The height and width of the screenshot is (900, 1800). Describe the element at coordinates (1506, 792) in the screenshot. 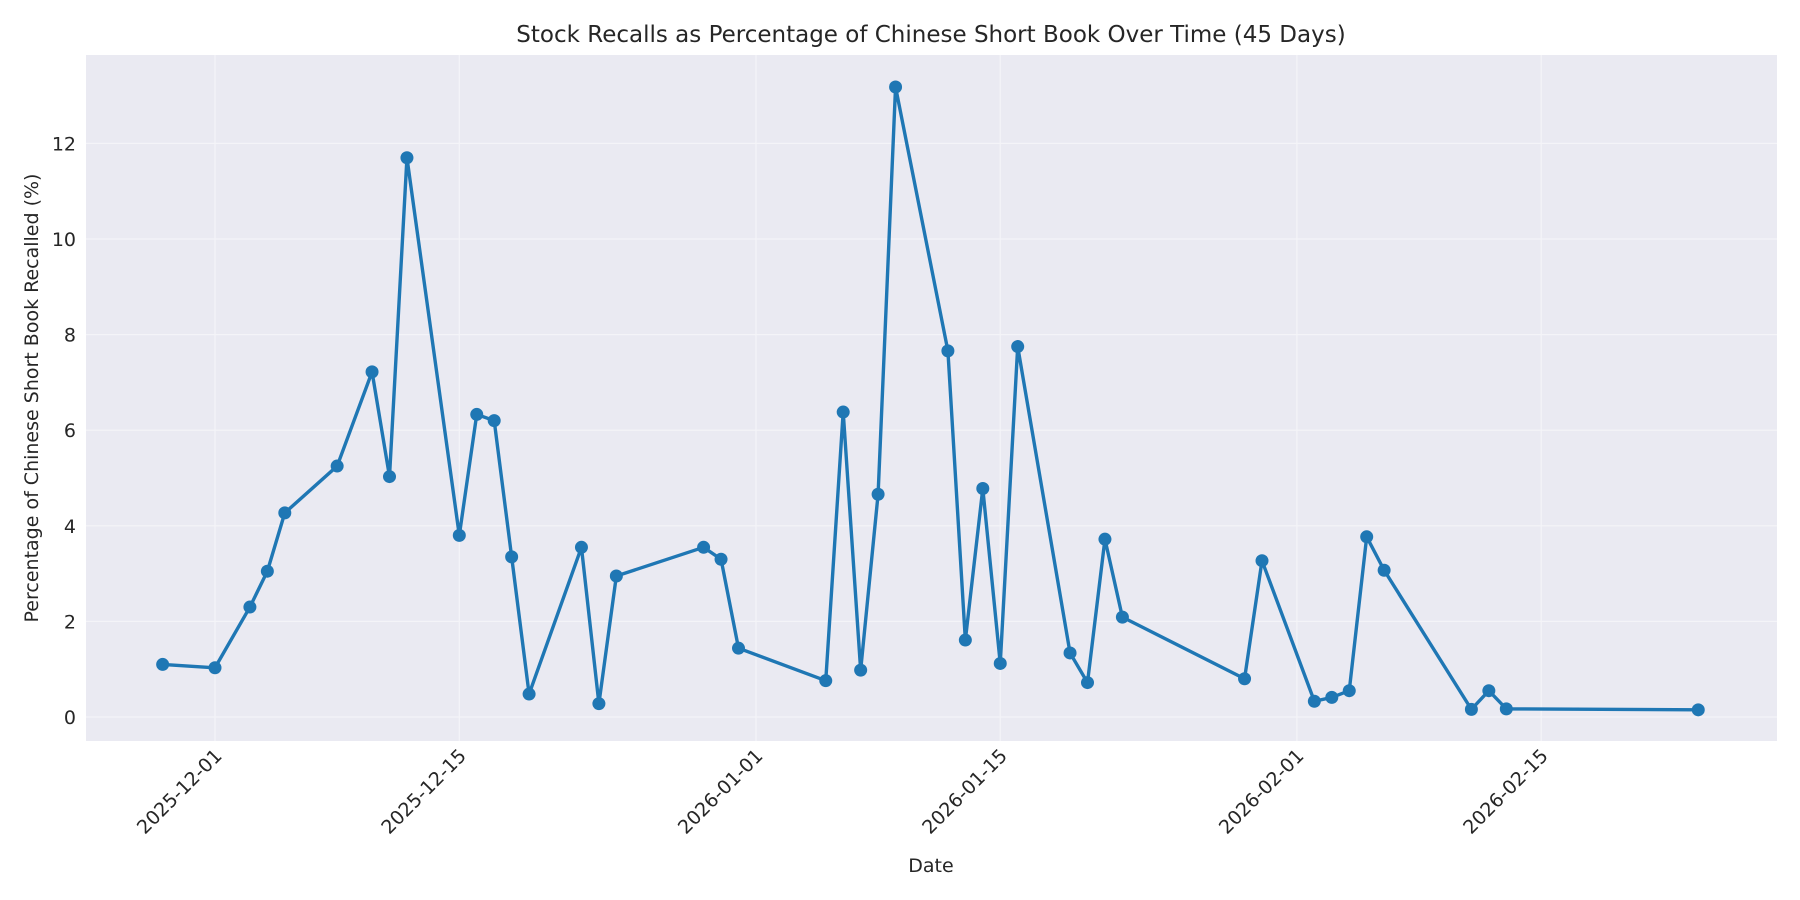

I see `x-tick-label: 2026-02-15` at that location.